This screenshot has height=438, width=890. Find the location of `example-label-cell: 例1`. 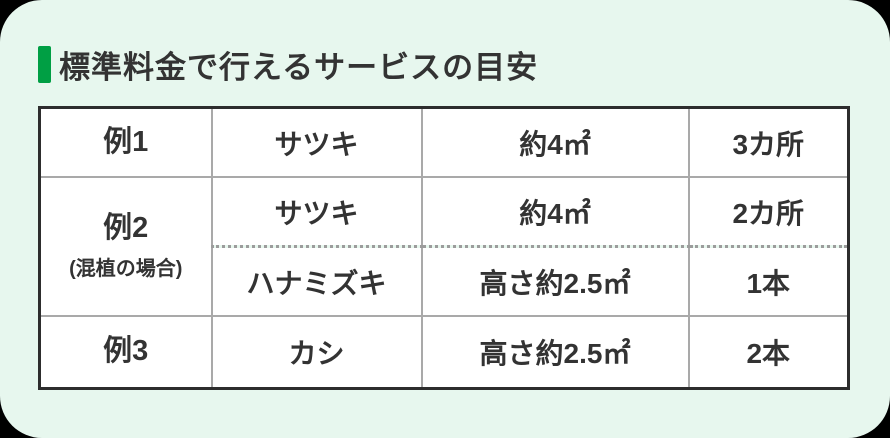

example-label-cell: 例1 is located at coordinates (125, 142).